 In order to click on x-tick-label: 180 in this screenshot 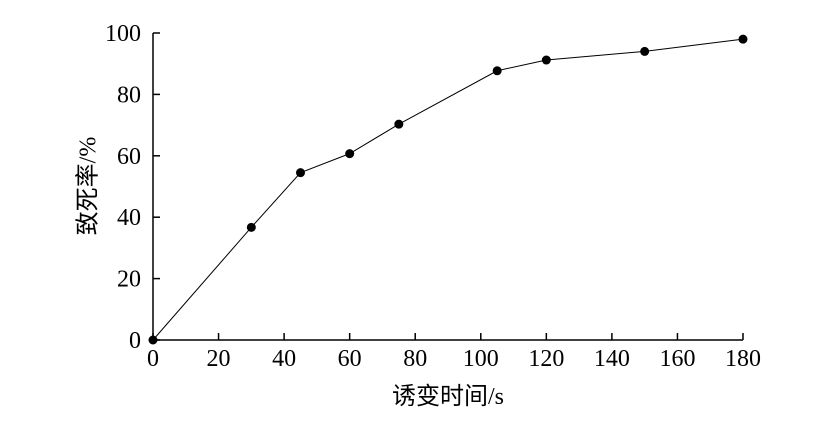, I will do `click(743, 359)`.